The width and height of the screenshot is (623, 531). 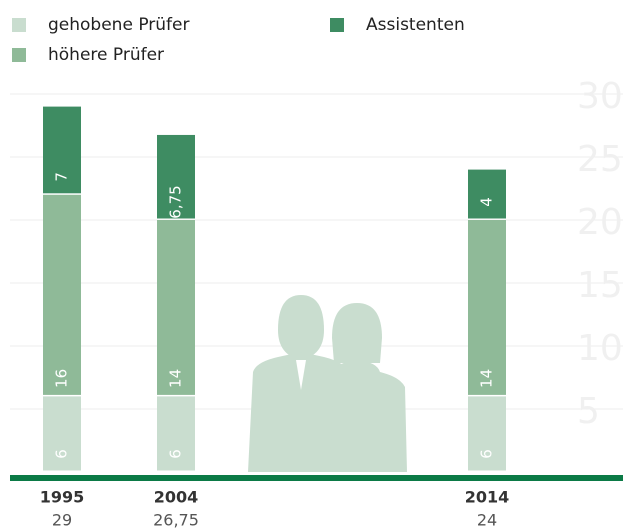 I want to click on y-tick-label: 5, so click(x=588, y=411).